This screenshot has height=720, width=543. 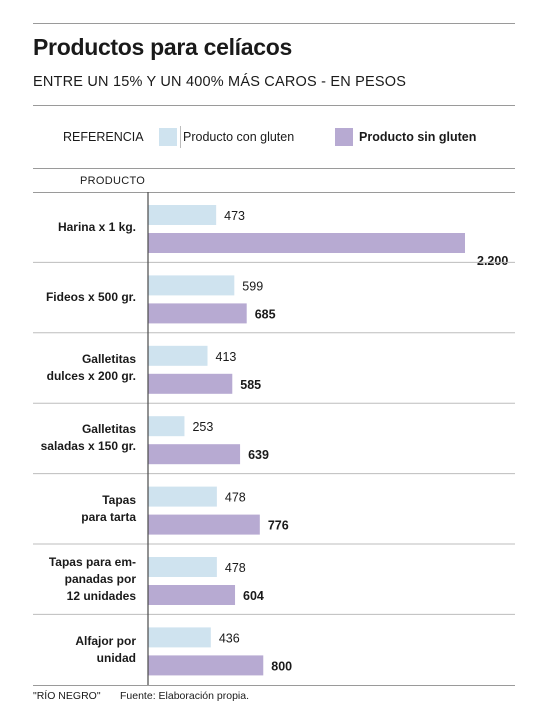 I want to click on category-label-line: Fideos x 500 gr., so click(x=90, y=297).